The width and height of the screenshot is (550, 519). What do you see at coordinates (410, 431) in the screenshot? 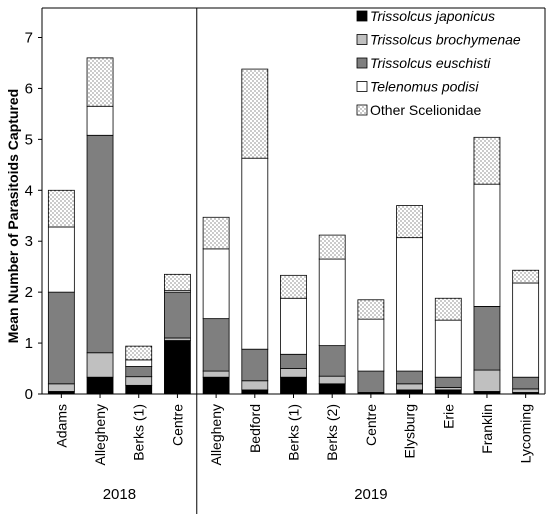
I see `x-tick-label: Elysburg` at bounding box center [410, 431].